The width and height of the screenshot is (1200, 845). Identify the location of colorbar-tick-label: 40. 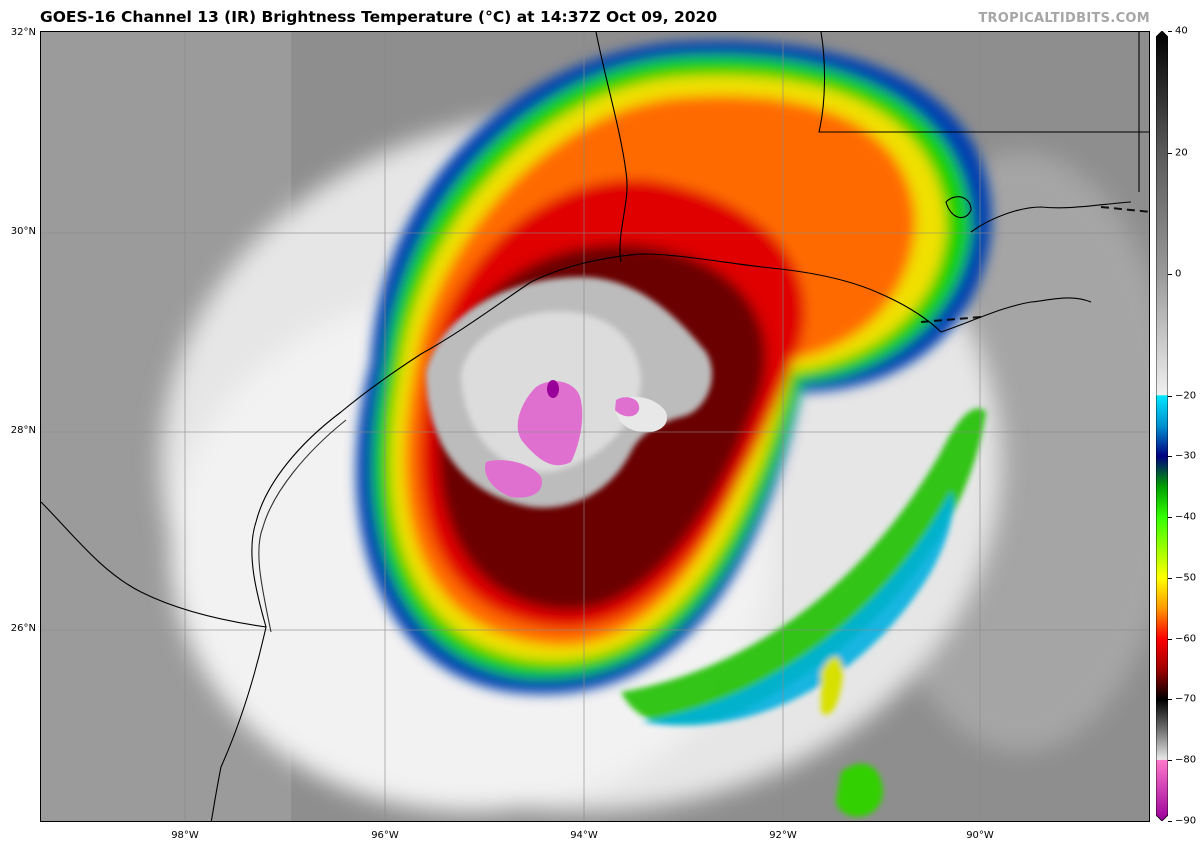
(1181, 31).